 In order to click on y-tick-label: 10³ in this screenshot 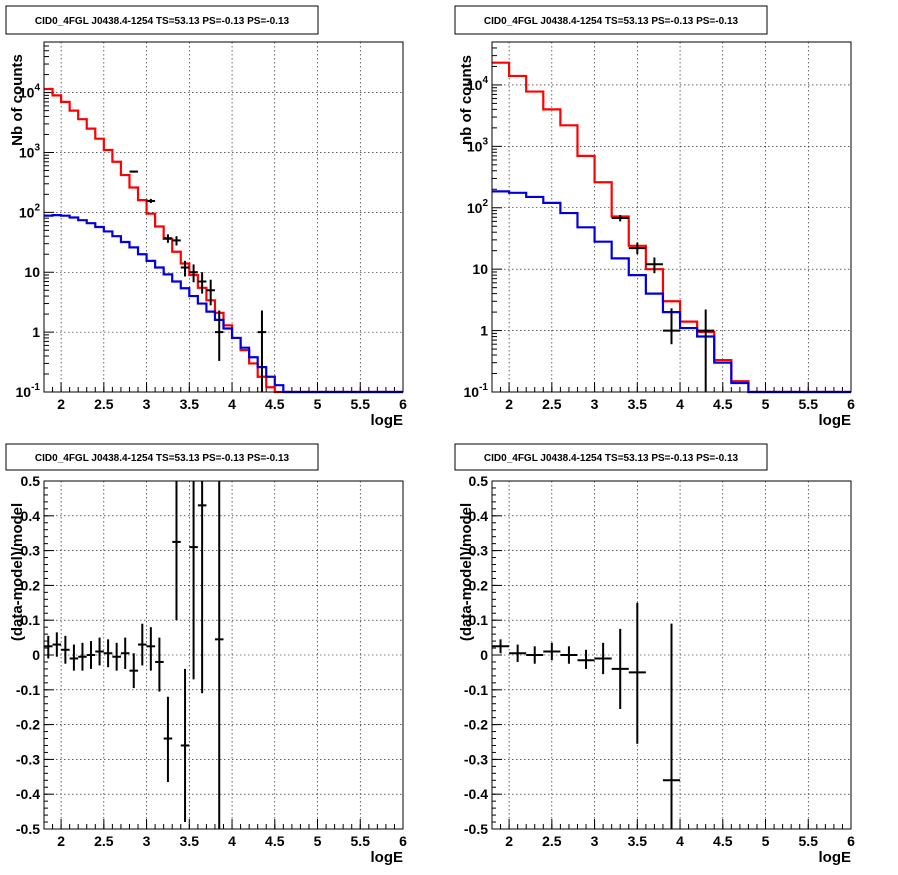, I will do `click(478, 145)`.